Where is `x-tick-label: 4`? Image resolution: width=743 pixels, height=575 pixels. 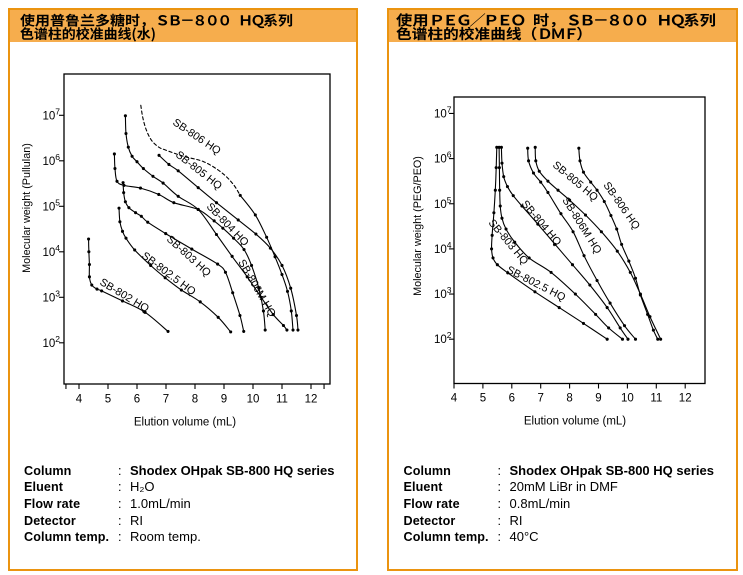 x-tick-label: 4 is located at coordinates (454, 399).